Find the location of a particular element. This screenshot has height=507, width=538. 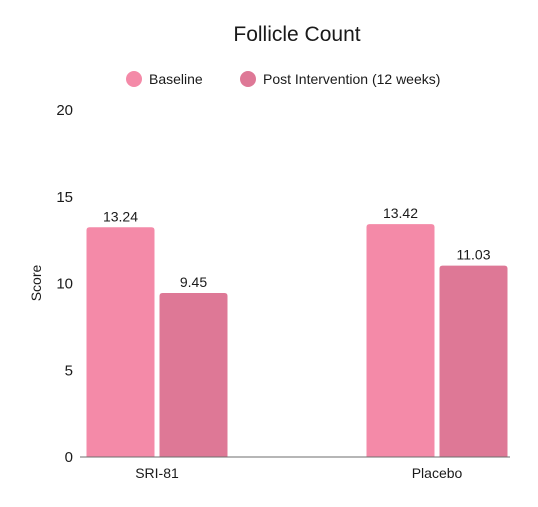

y-axis-label: Score is located at coordinates (36, 283).